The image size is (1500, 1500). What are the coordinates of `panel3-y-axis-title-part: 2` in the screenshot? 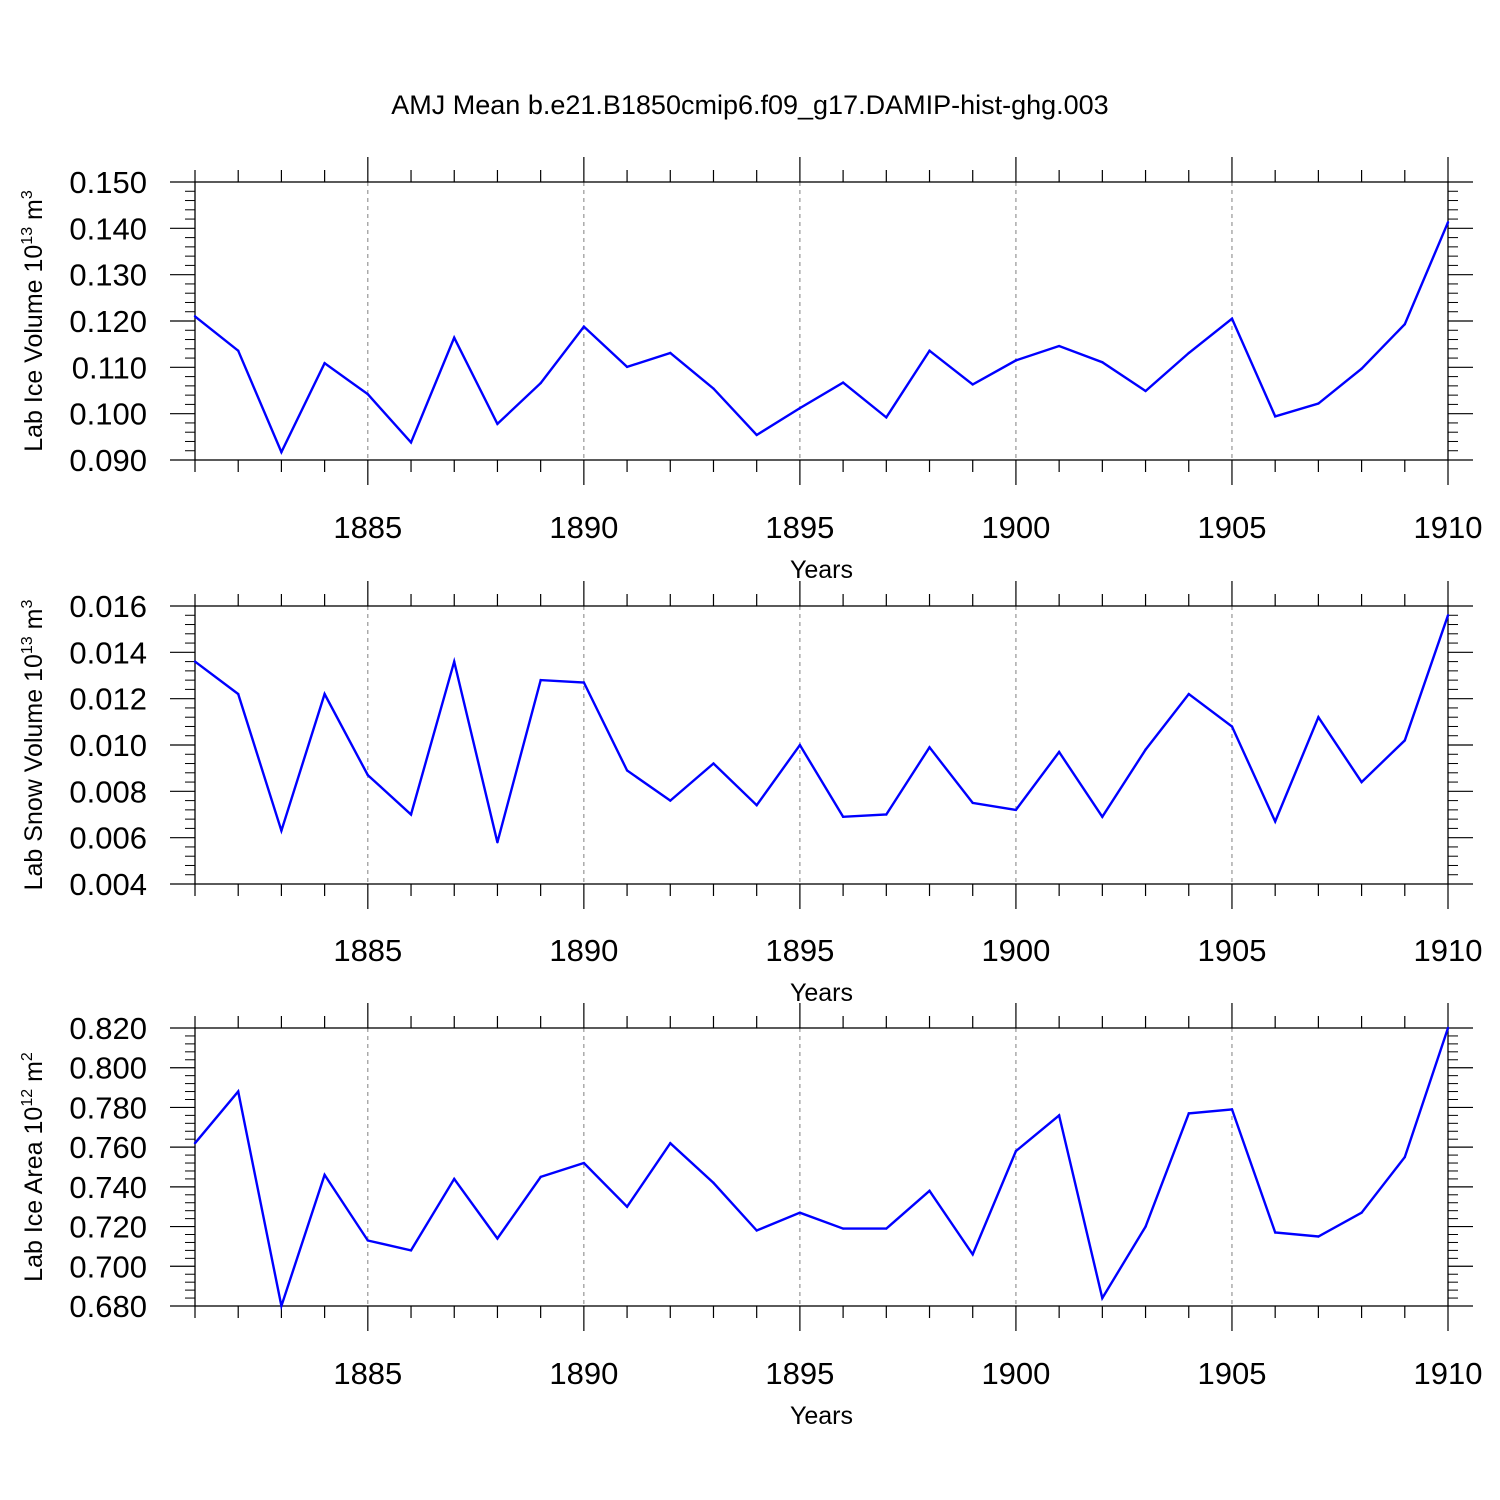 It's located at (27, 1056).